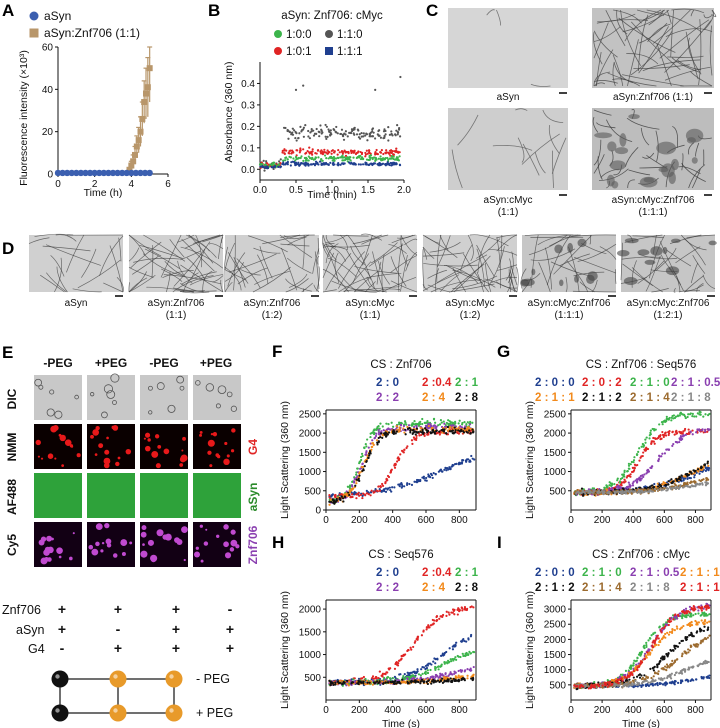 This screenshot has height=728, width=720. I want to click on aggregate, so click(634, 117).